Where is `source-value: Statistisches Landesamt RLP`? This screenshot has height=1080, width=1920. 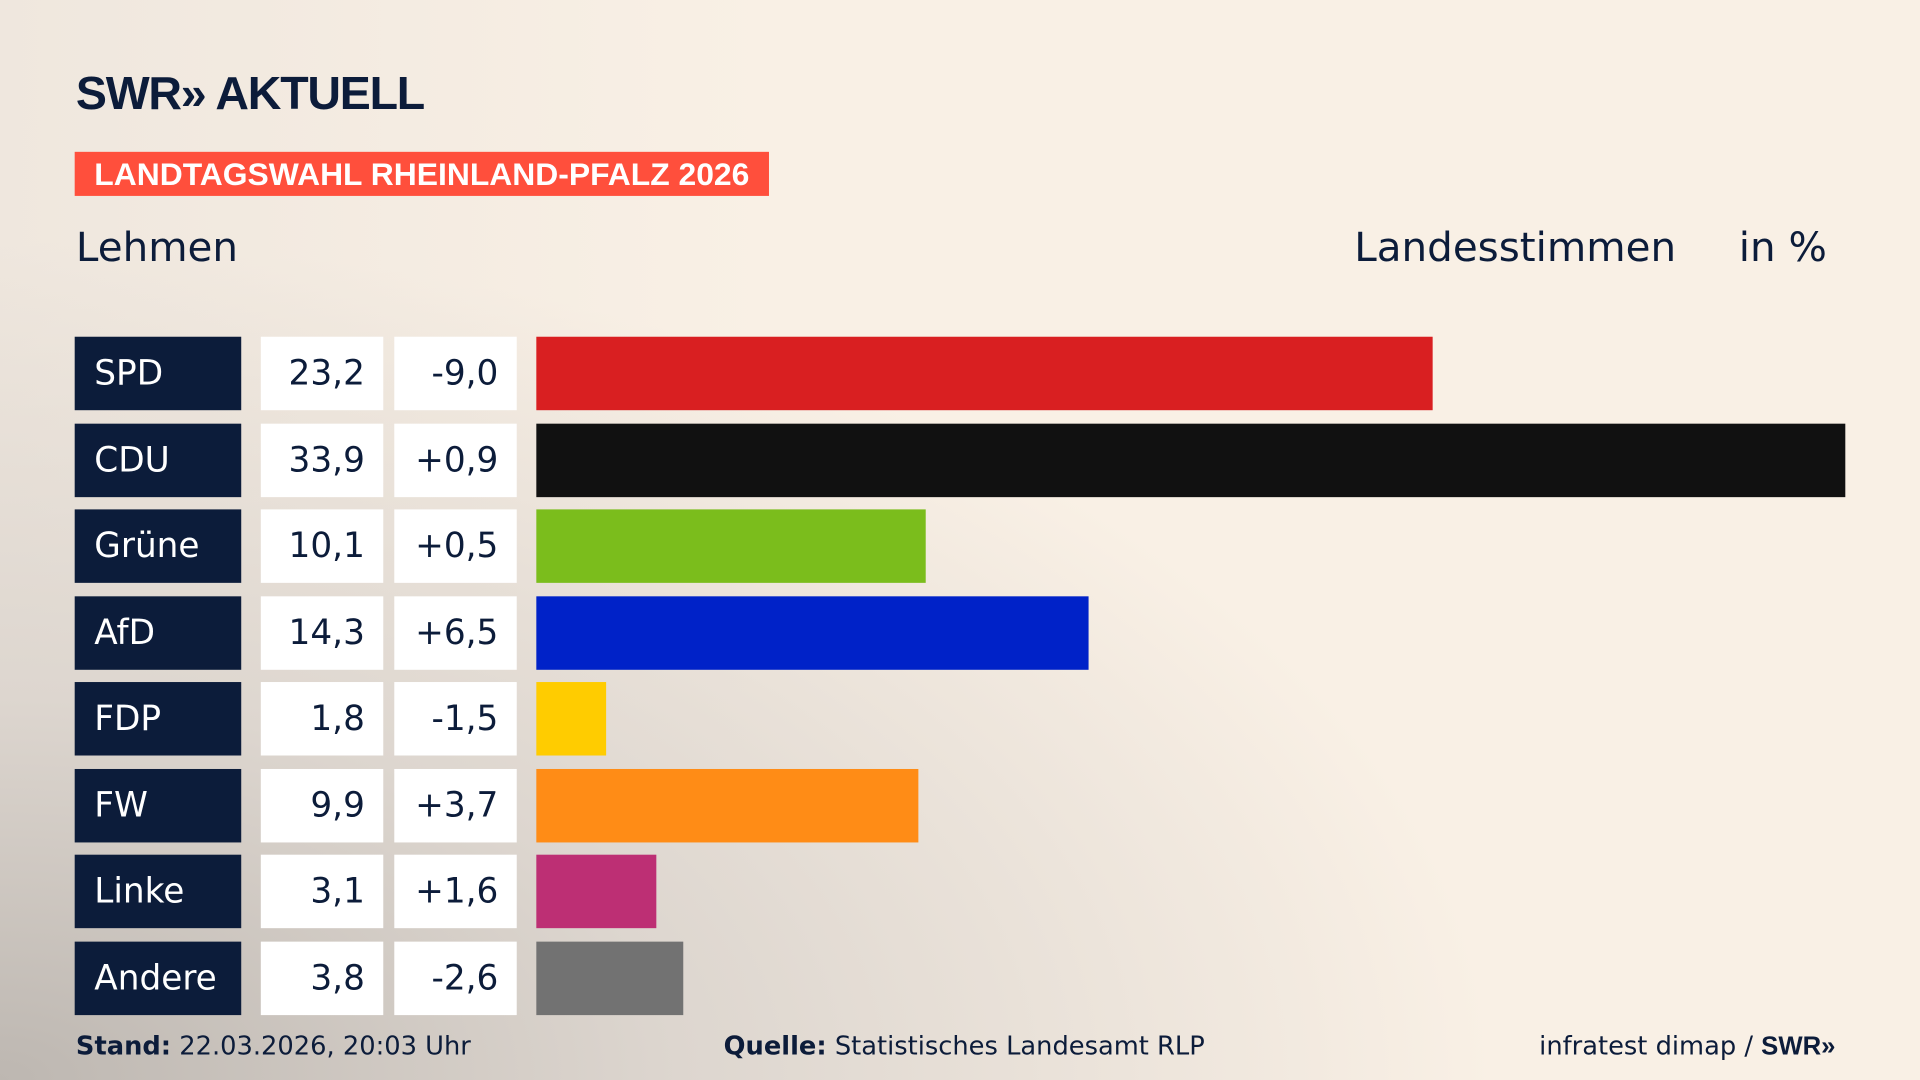
source-value: Statistisches Landesamt RLP is located at coordinates (1019, 1046).